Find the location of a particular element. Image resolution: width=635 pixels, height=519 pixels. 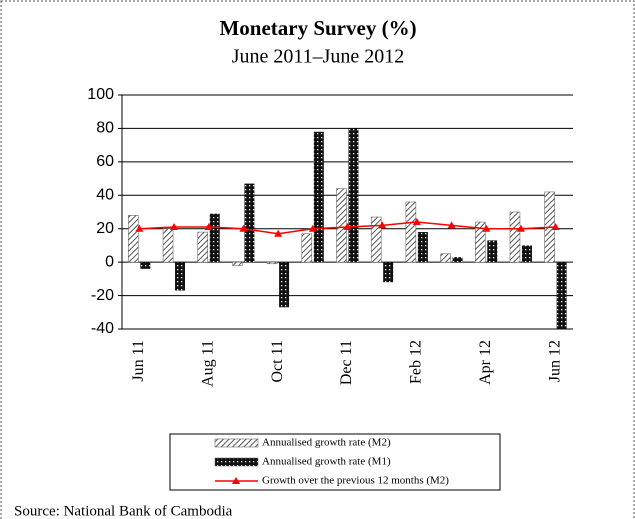

x-tick-label: Jun 11 is located at coordinates (138, 361).